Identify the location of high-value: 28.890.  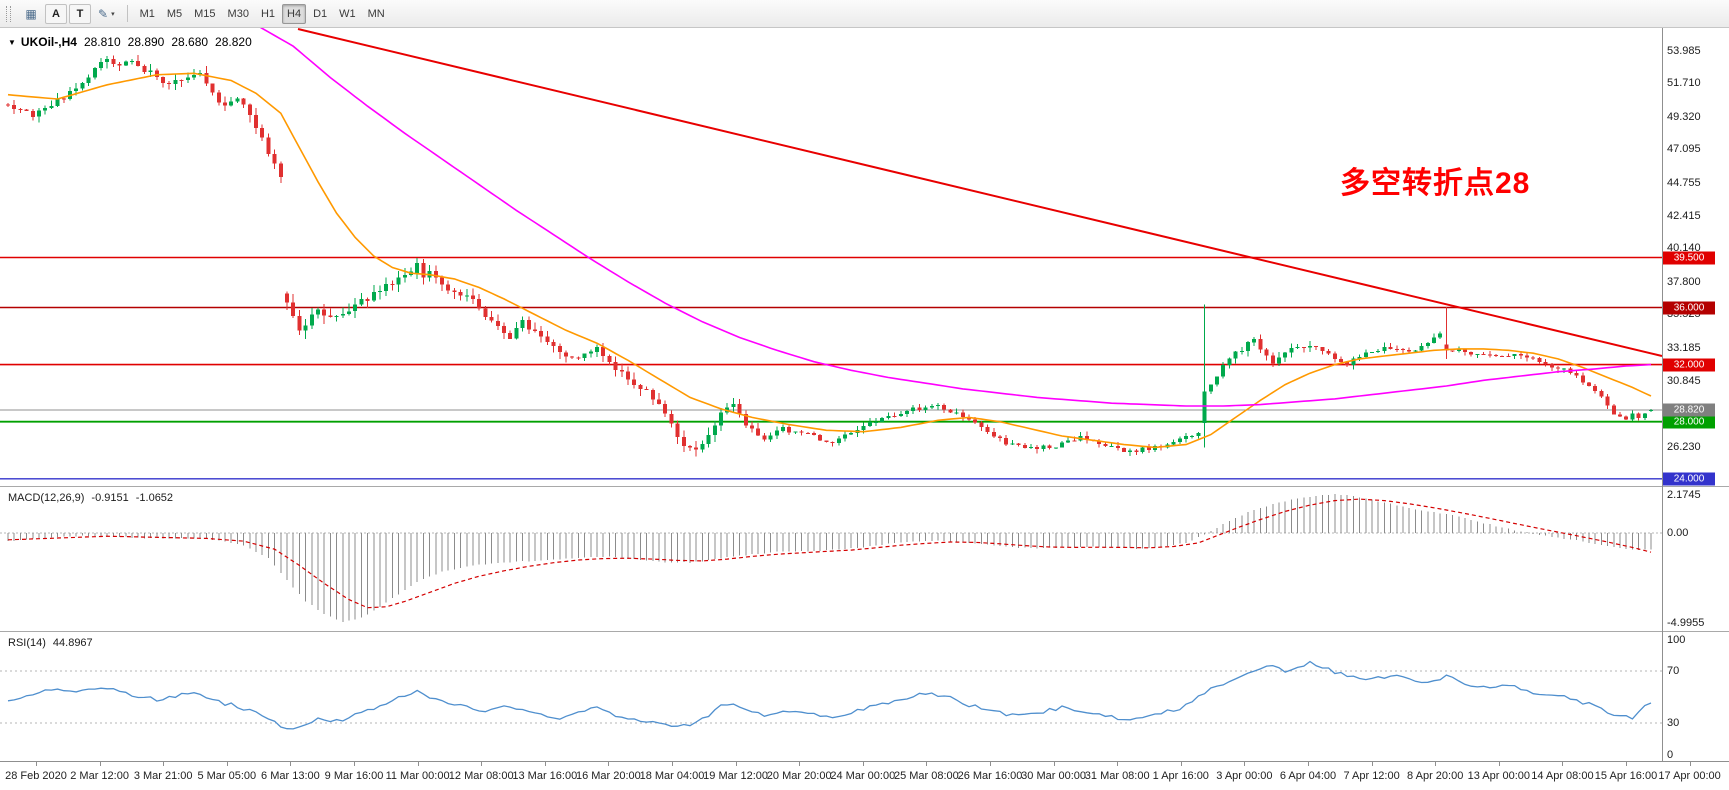
(146, 42).